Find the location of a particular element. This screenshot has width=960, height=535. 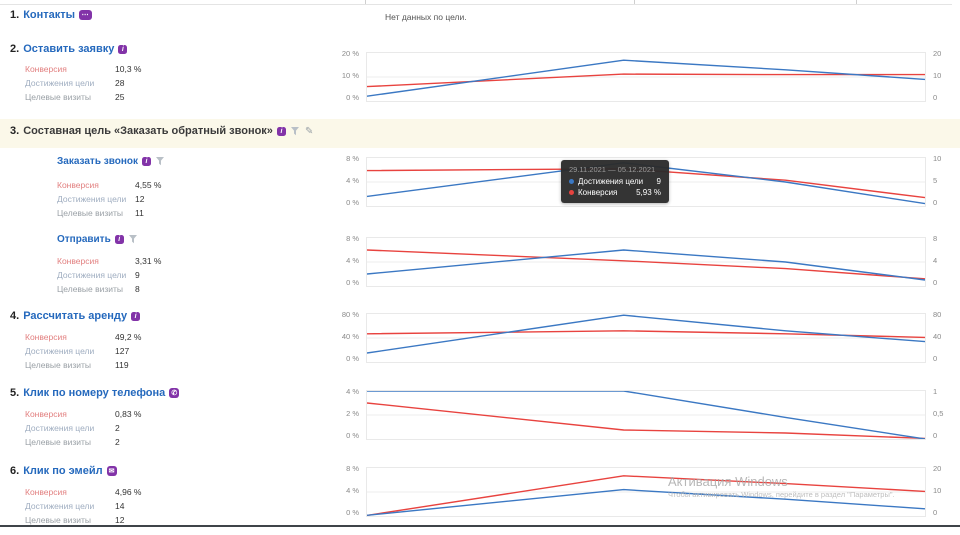

goal-4-chart: 80 % 40 % 0 % 80 40 0 is located at coordinates (643, 336).